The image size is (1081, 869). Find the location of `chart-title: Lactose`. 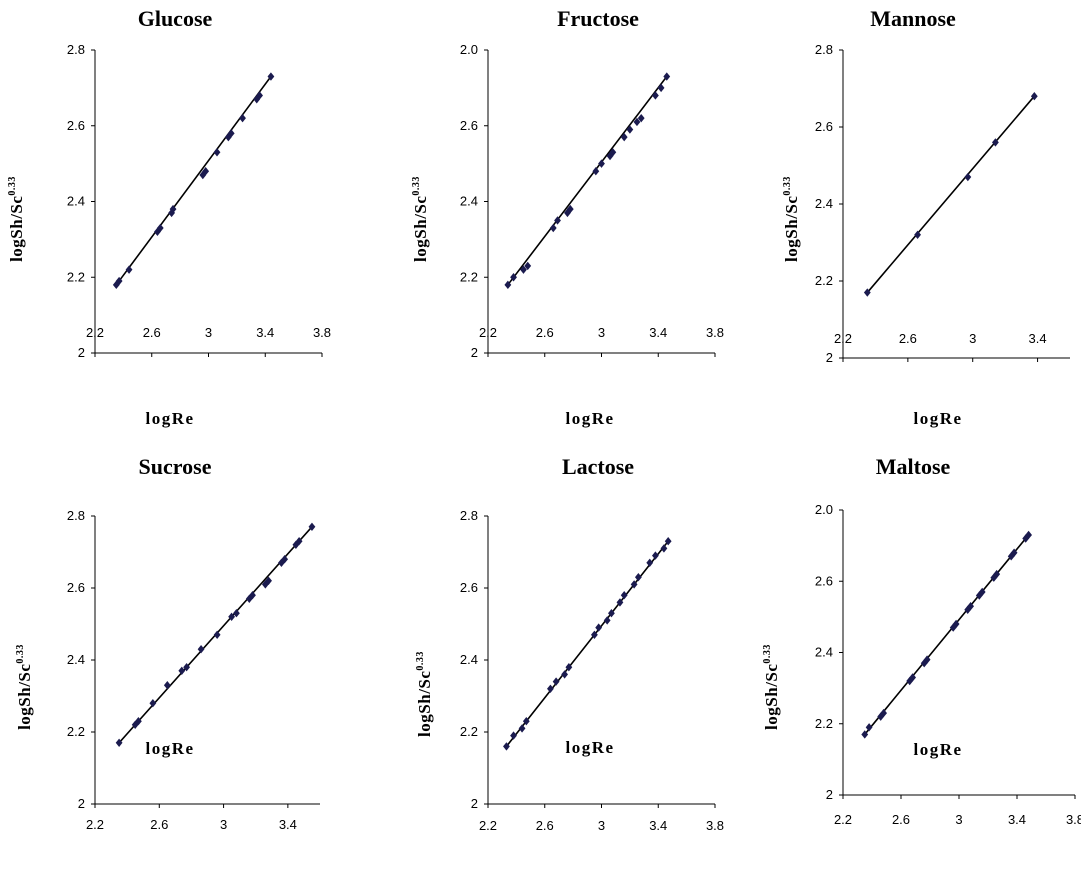

chart-title: Lactose is located at coordinates (598, 466).